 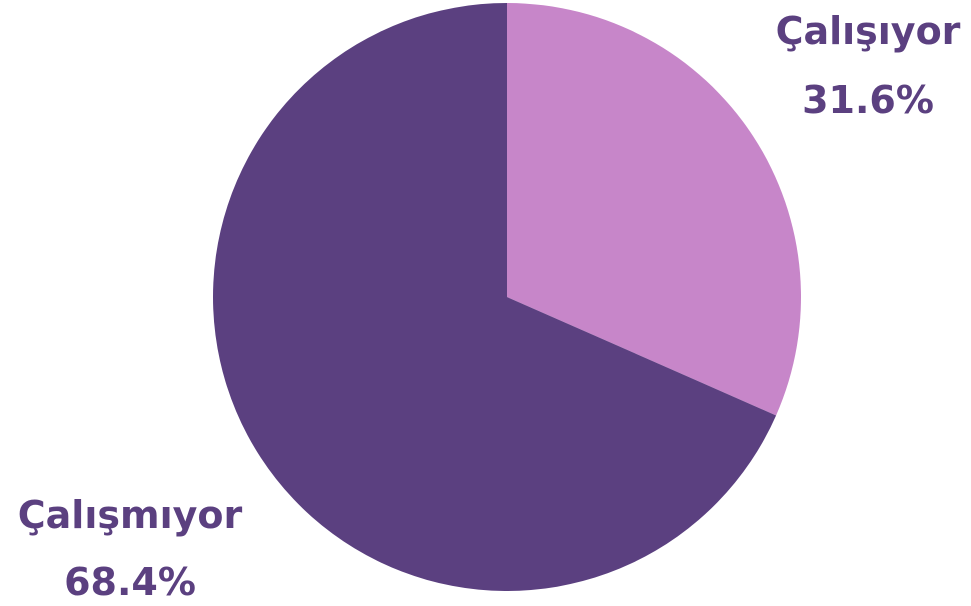 I want to click on slice-label-calismiyor: Çalışmıyor, so click(x=130, y=515).